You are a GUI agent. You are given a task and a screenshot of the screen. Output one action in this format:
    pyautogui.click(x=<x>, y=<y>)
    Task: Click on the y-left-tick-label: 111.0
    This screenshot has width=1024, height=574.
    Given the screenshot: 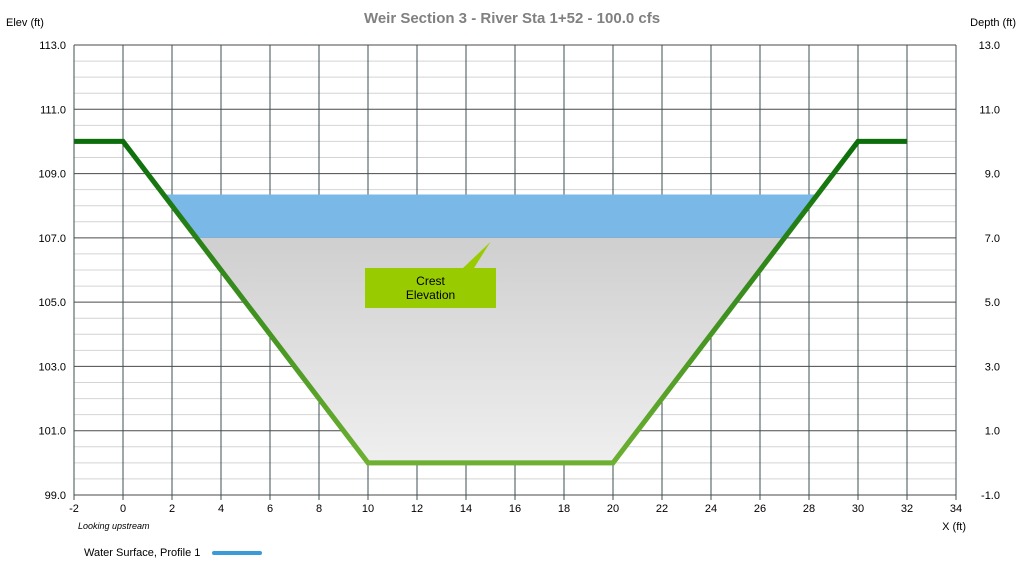 What is the action you would take?
    pyautogui.click(x=53, y=110)
    